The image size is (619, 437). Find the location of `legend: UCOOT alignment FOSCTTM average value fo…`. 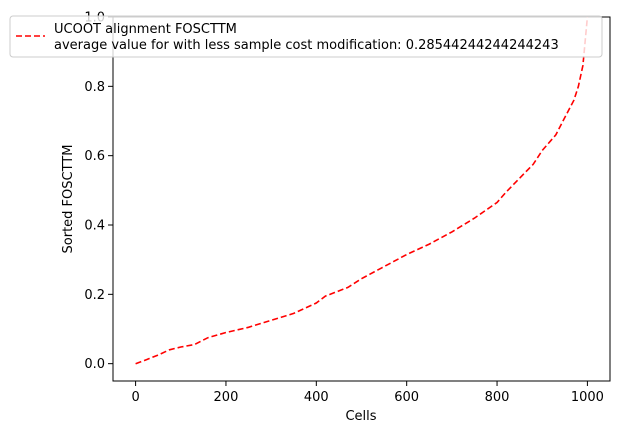

legend: UCOOT alignment FOSCTTM average value fo… is located at coordinates (306, 36).